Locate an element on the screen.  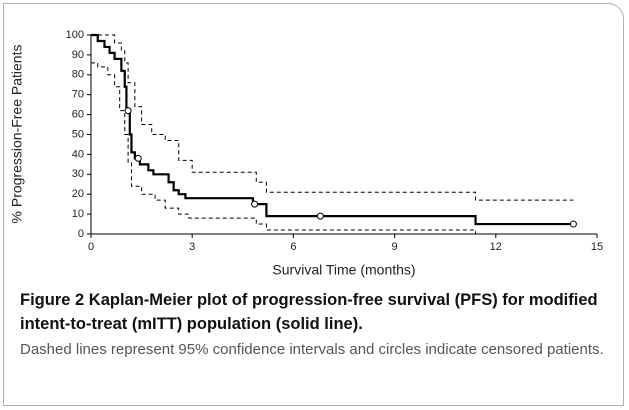
x-tick-label: 12 is located at coordinates (496, 247).